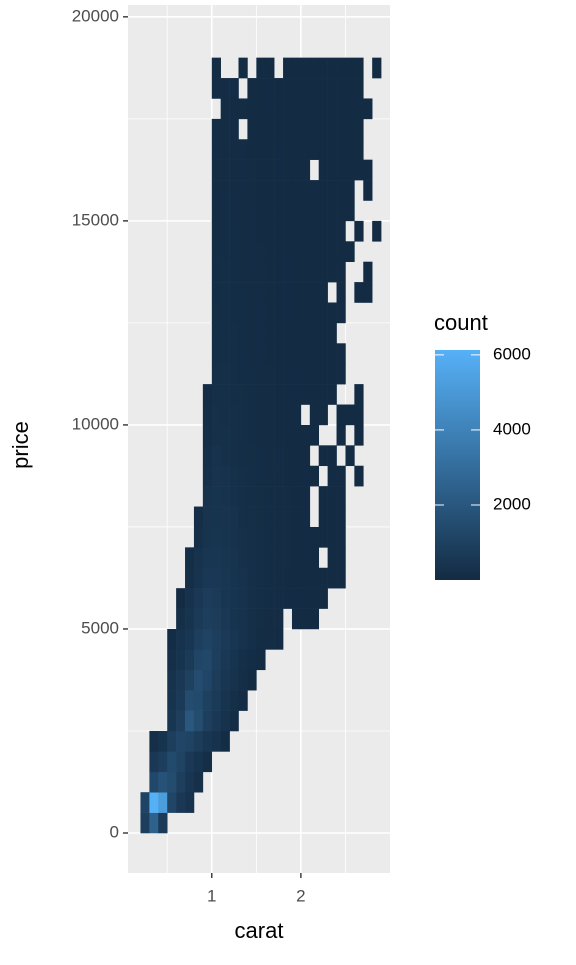 This screenshot has height=965, width=576. Describe the element at coordinates (114, 831) in the screenshot. I see `y-tick-label: 0` at that location.